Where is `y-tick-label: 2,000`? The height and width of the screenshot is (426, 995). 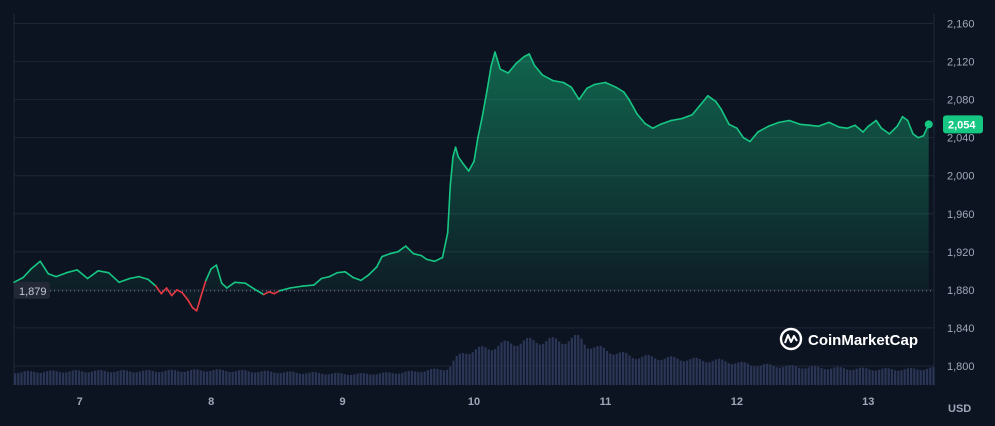
y-tick-label: 2,000 is located at coordinates (961, 177).